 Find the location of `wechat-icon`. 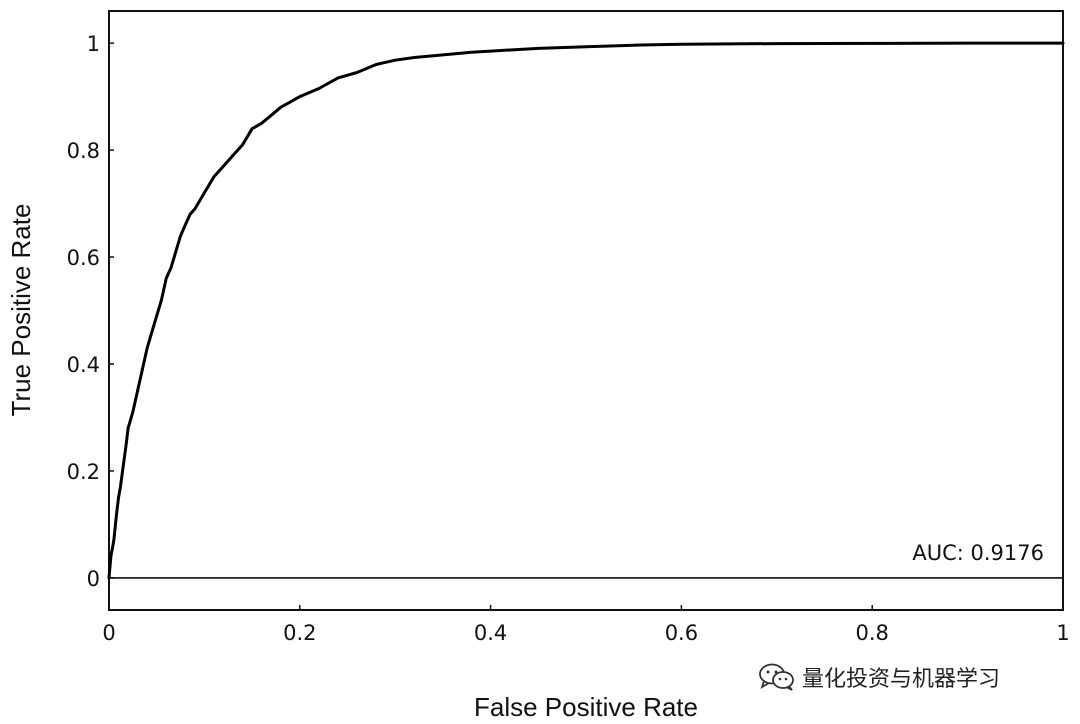

wechat-icon is located at coordinates (776, 677).